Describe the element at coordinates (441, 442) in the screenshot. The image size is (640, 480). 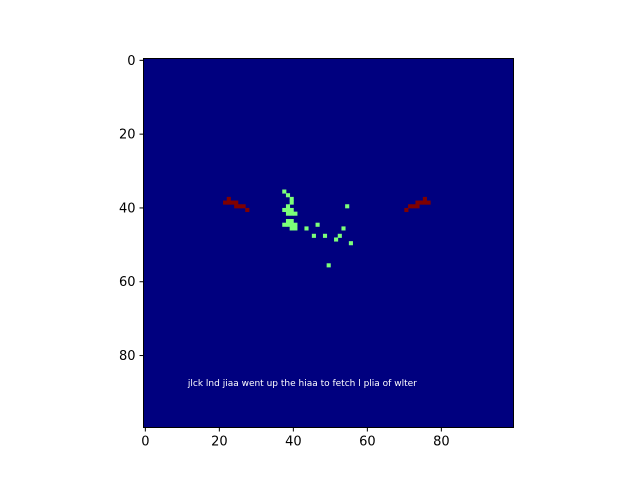
I see `x-tick-label: 80` at that location.